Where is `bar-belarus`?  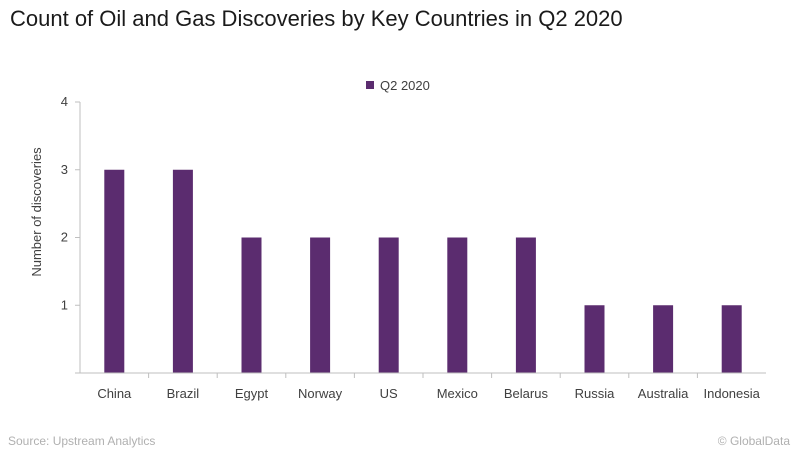
bar-belarus is located at coordinates (525, 305).